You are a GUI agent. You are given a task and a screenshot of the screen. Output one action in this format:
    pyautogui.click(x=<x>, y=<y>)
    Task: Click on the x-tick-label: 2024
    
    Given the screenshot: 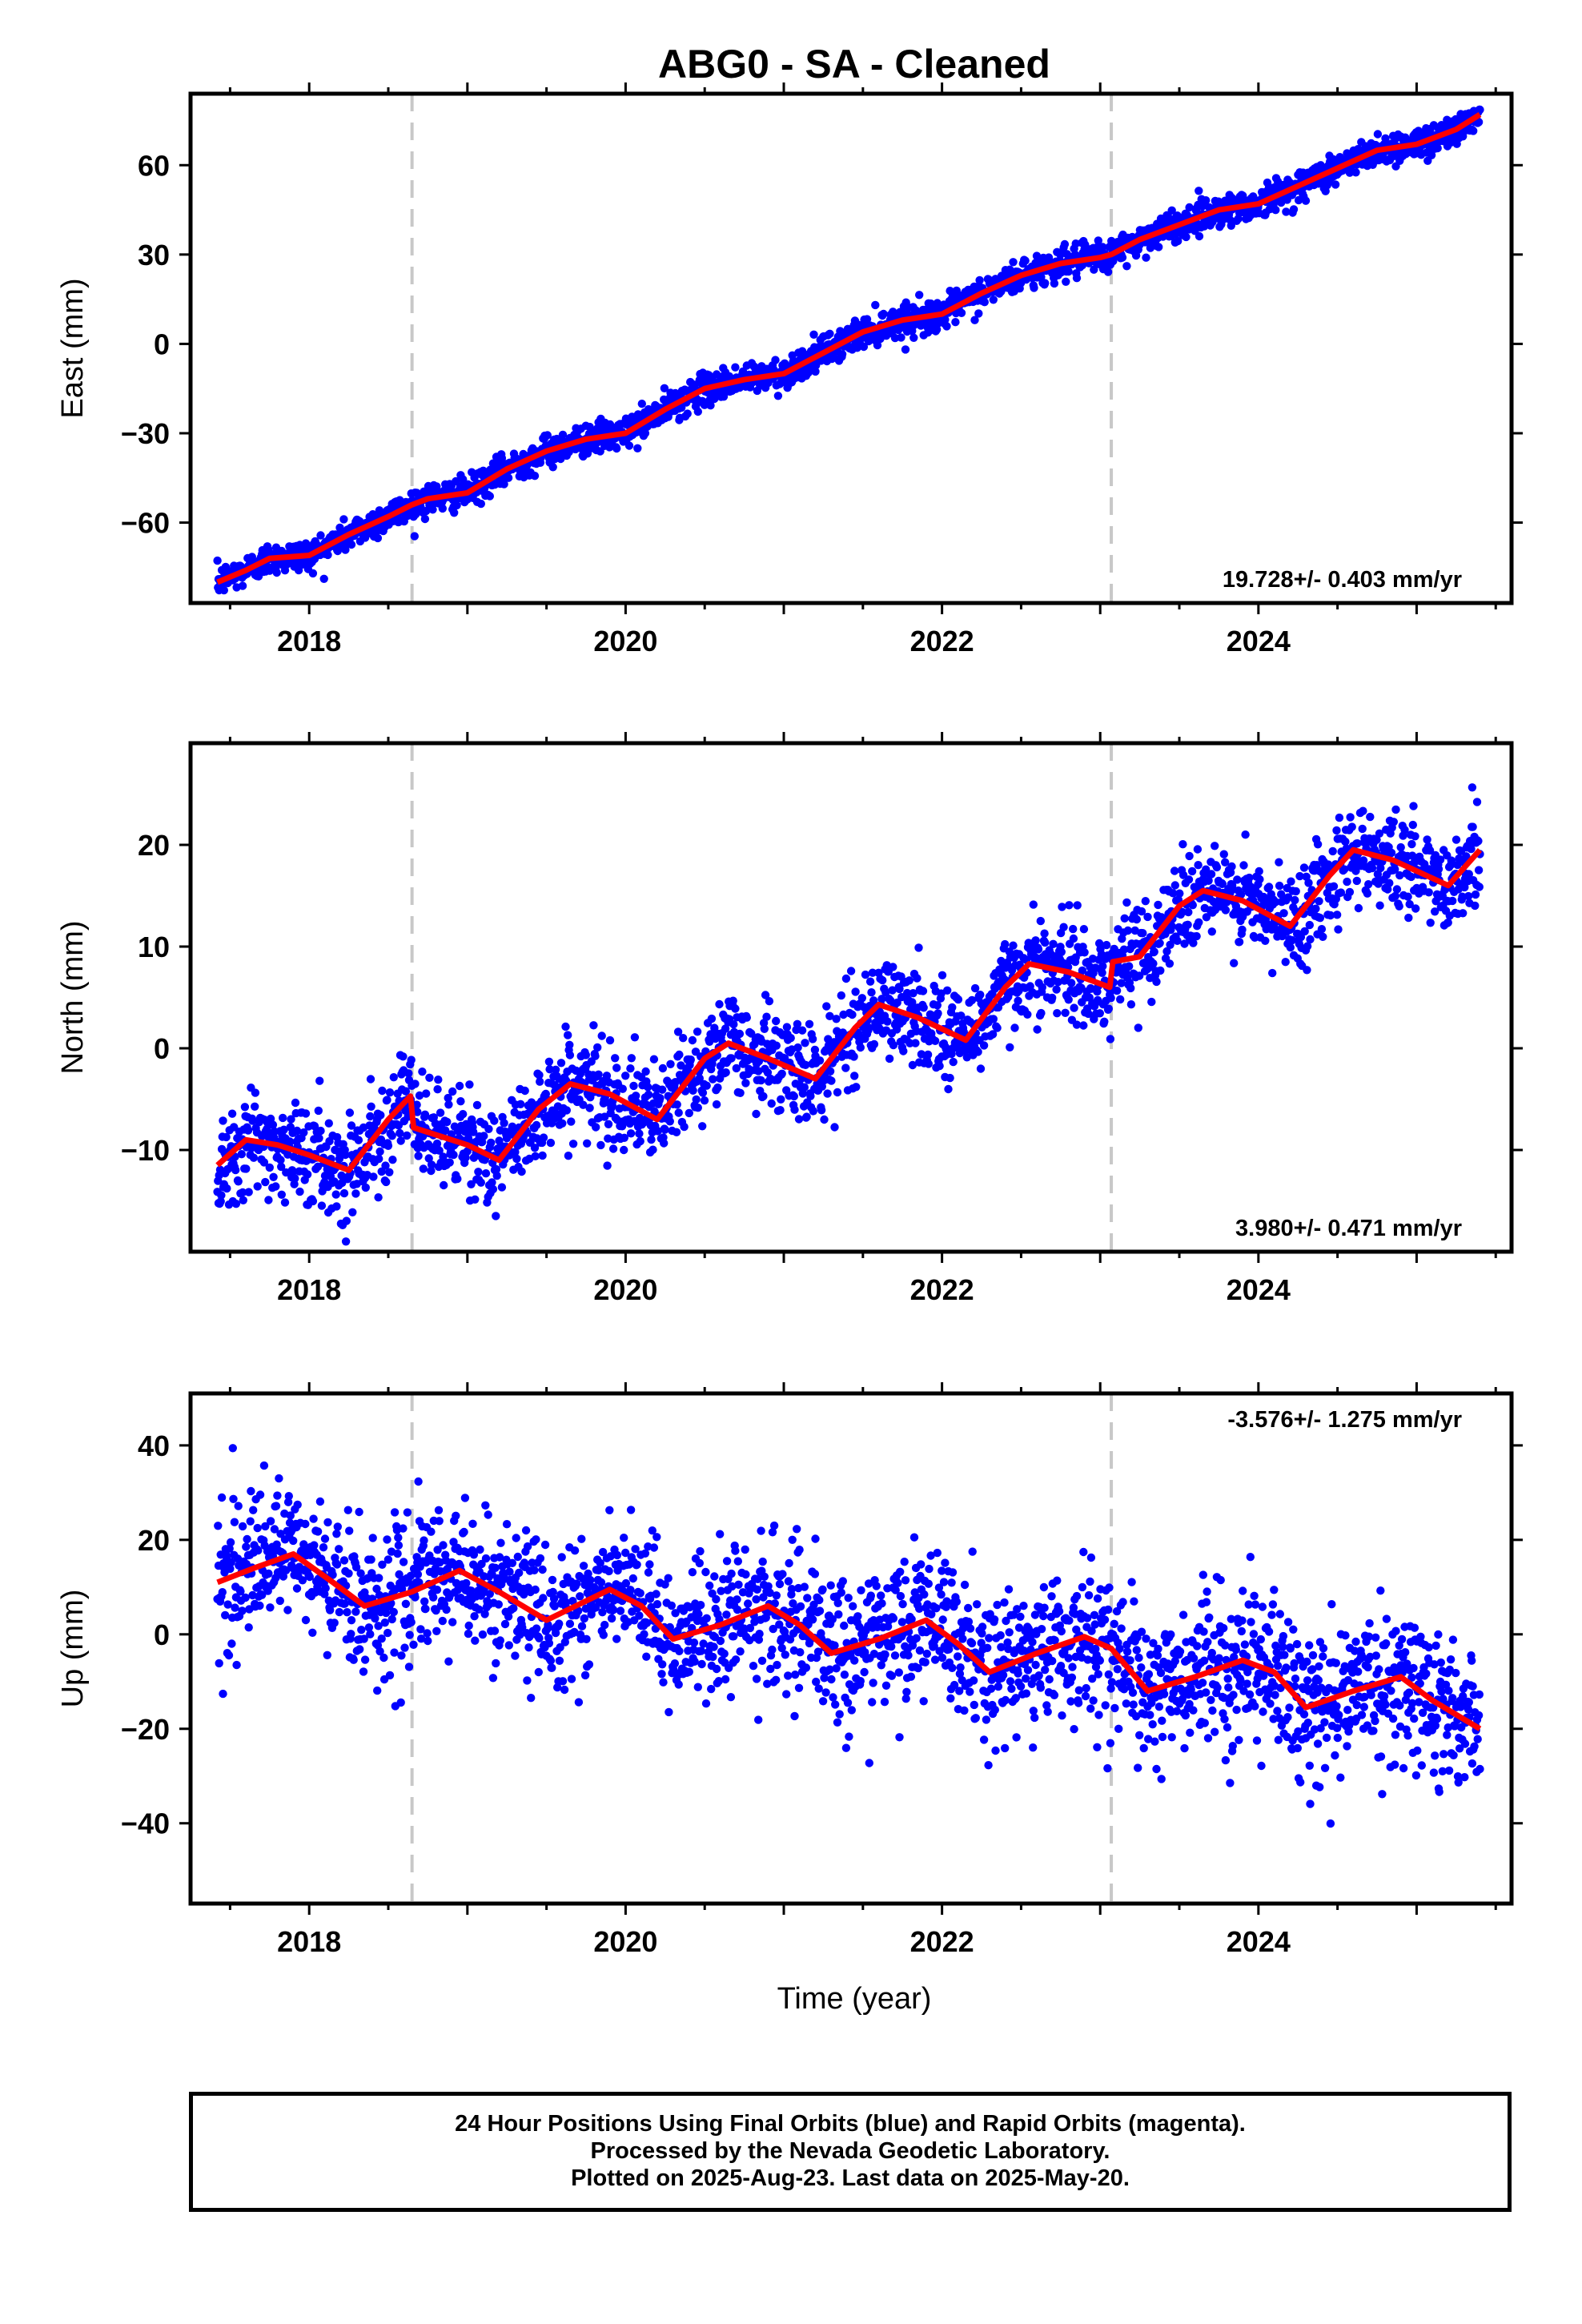 What is the action you would take?
    pyautogui.click(x=1259, y=1289)
    